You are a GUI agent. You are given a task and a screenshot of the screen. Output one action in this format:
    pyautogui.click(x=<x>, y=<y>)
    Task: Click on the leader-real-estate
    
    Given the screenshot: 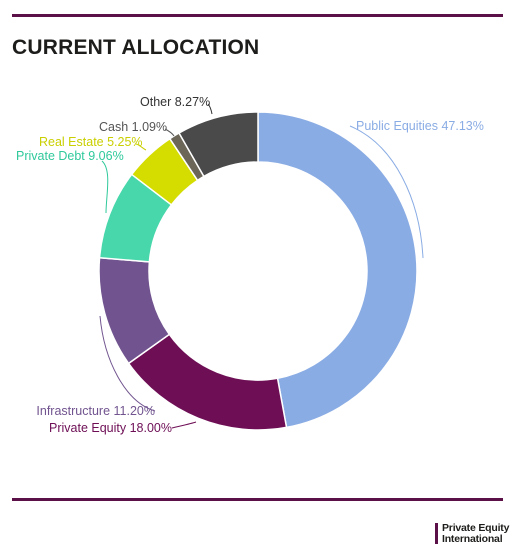 What is the action you would take?
    pyautogui.click(x=141, y=147)
    